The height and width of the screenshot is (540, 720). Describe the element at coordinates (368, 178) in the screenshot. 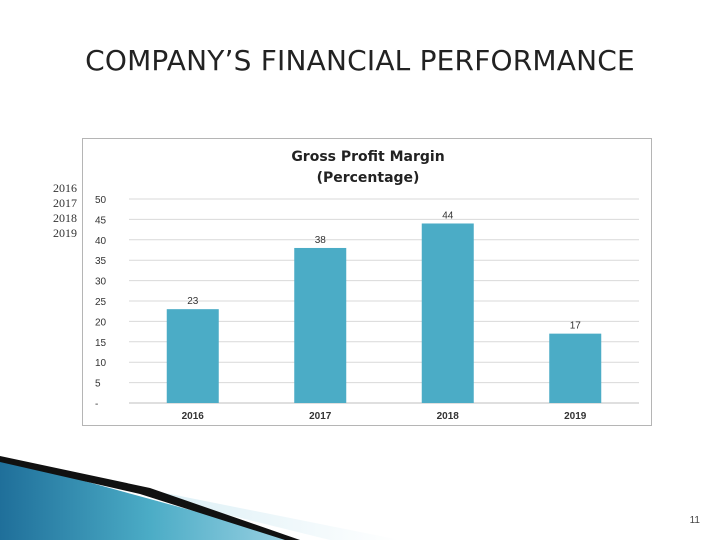

I see `chart-title-line2: (Percentage)` at that location.